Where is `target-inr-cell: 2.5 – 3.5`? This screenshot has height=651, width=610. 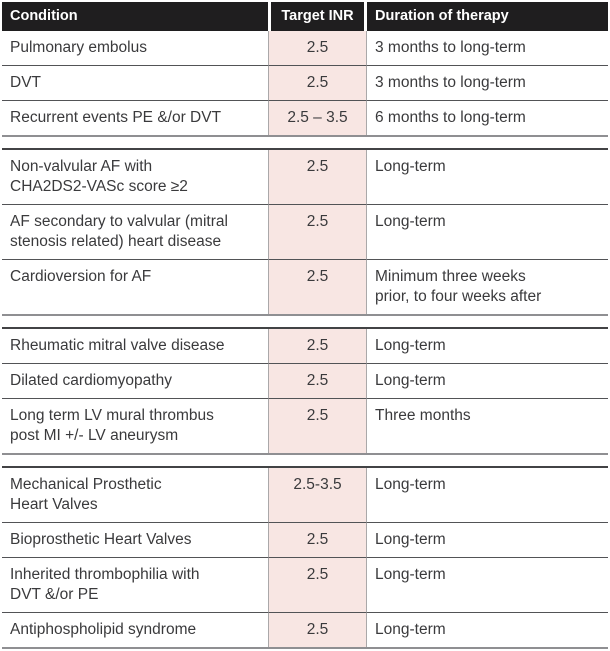 target-inr-cell: 2.5 – 3.5 is located at coordinates (317, 118).